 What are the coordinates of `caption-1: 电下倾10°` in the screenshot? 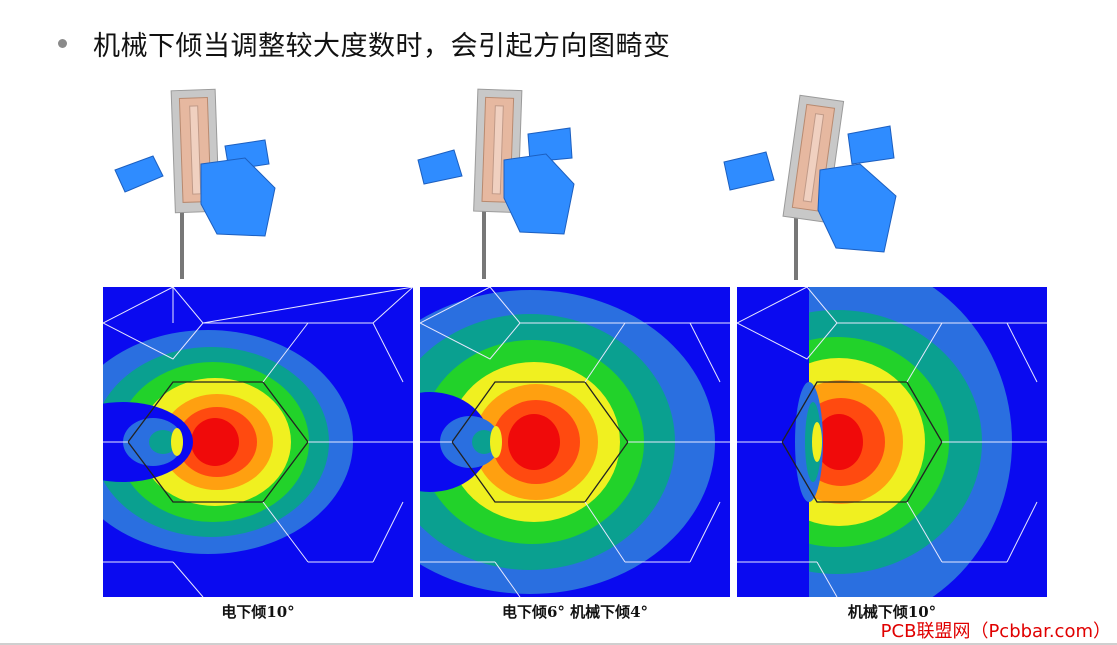 It's located at (258, 612).